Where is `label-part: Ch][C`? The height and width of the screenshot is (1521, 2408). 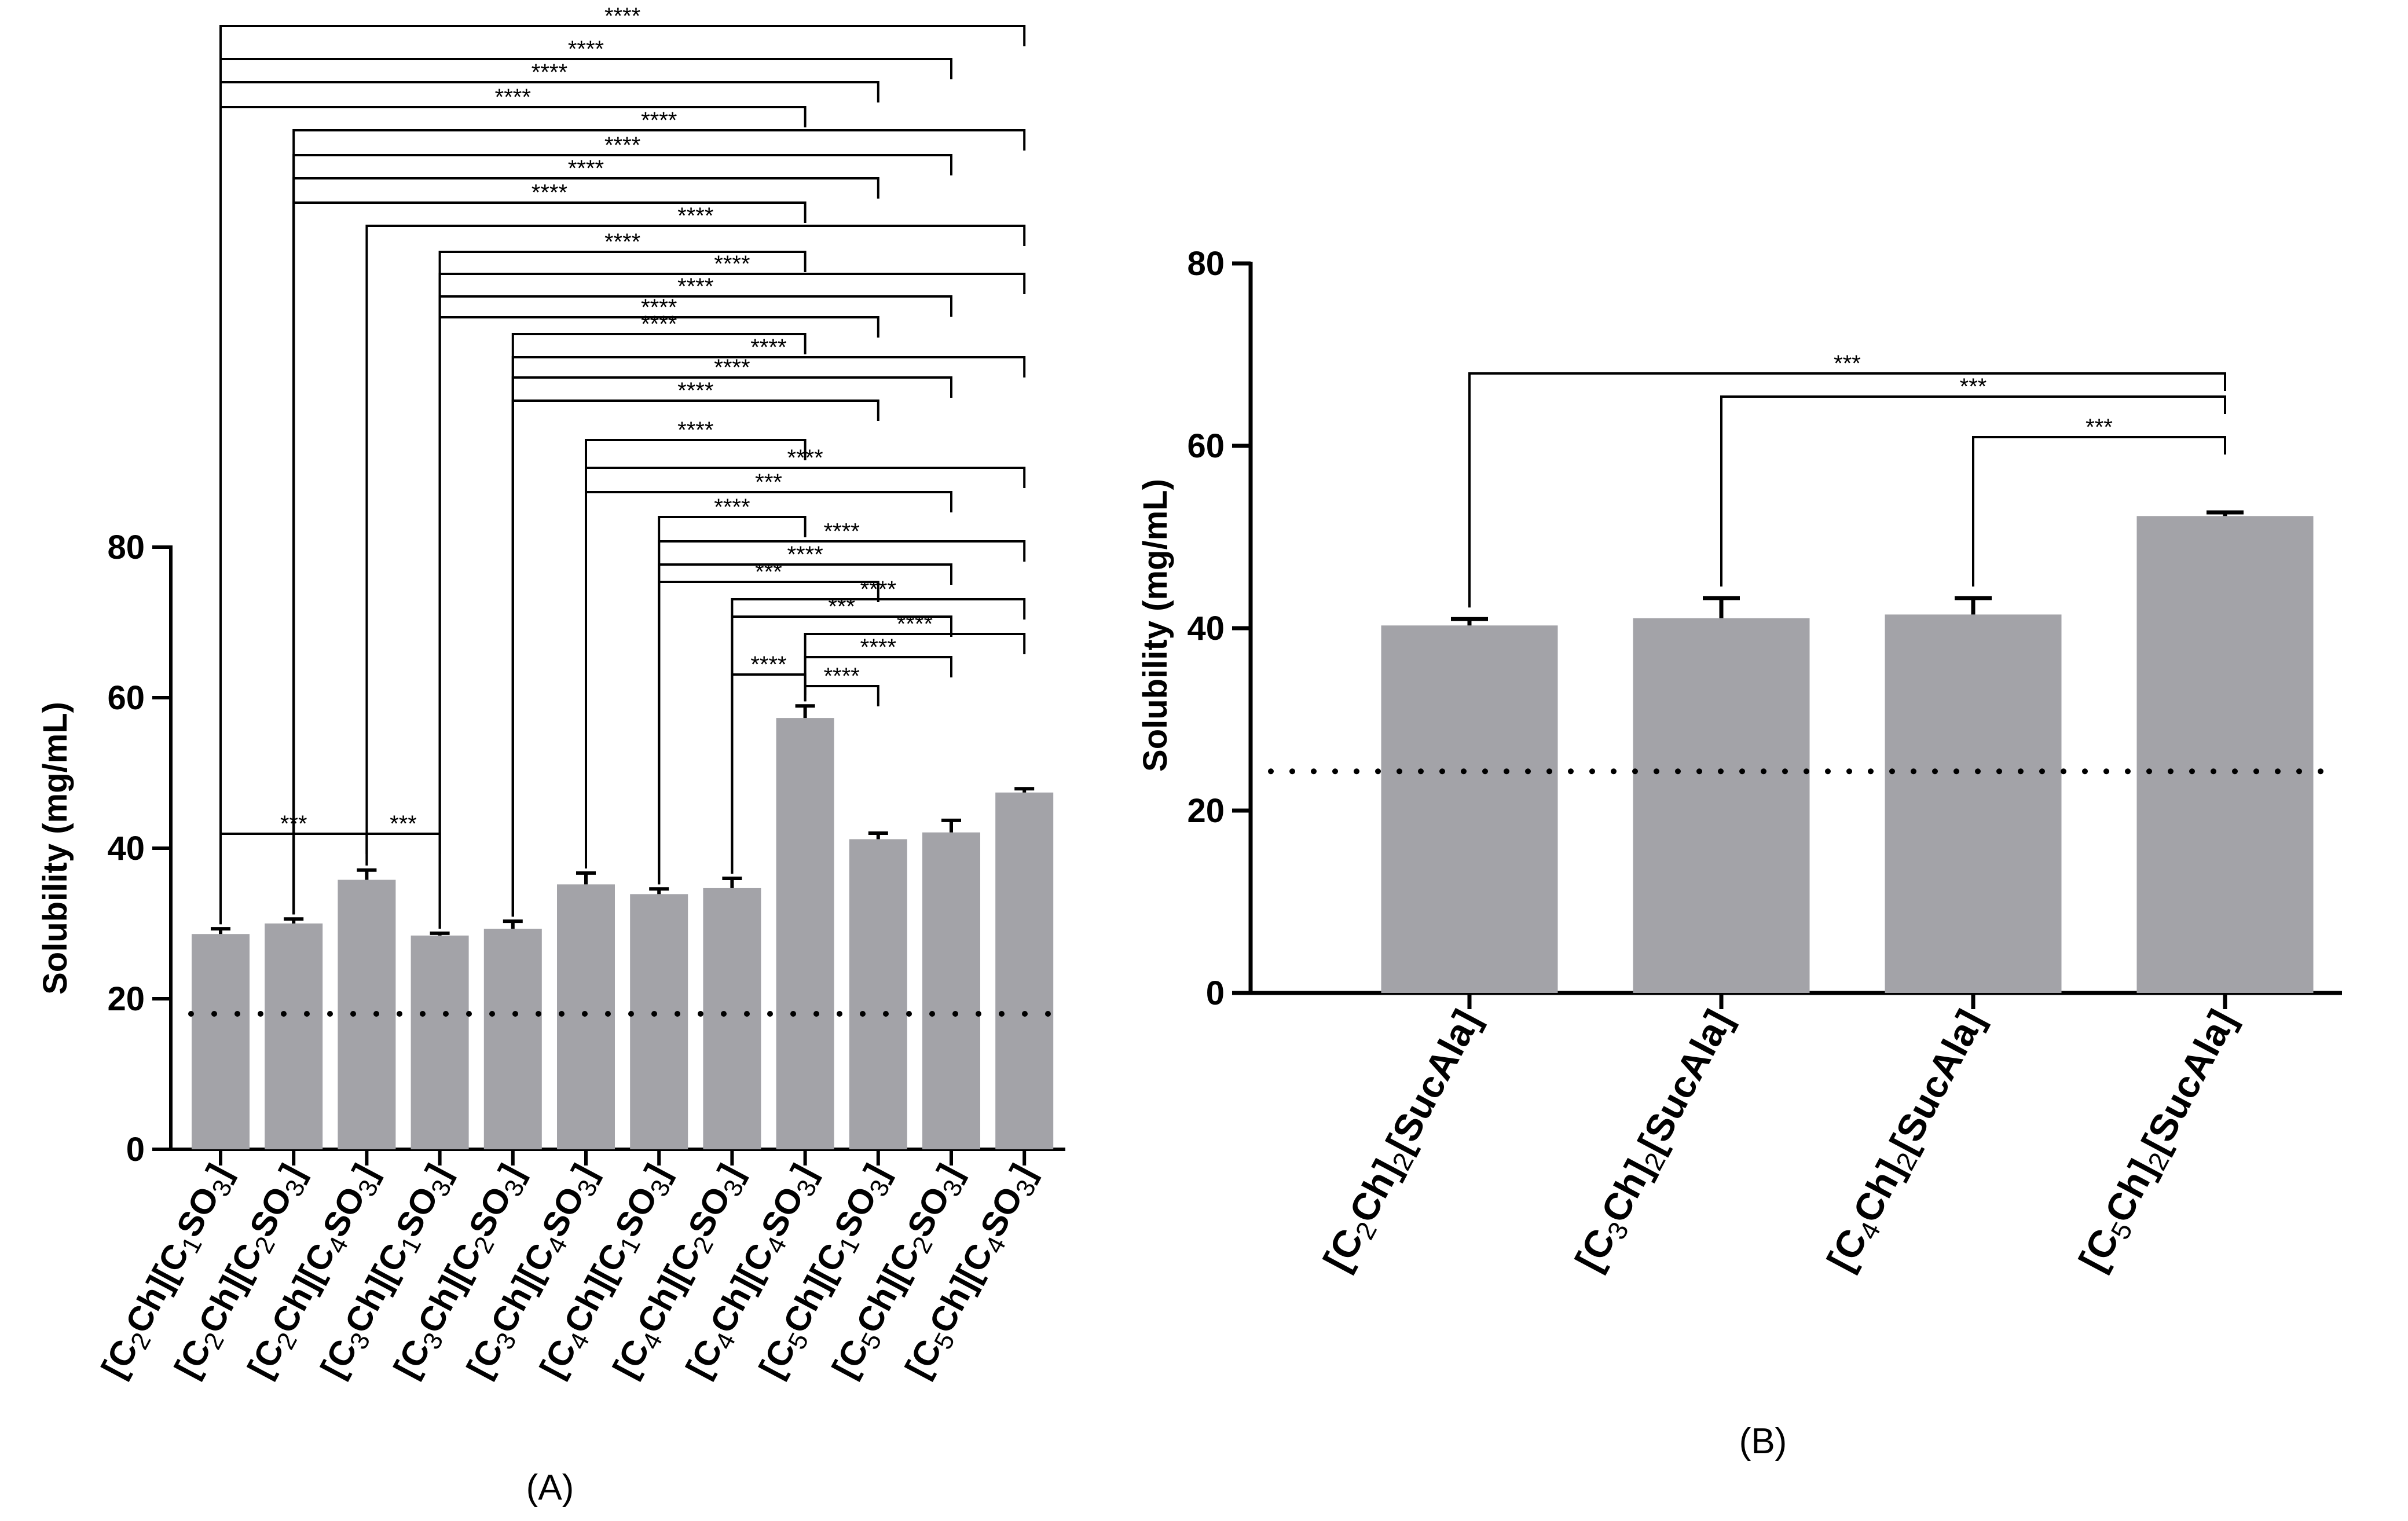
label-part: Ch][C is located at coordinates (157, 1288).